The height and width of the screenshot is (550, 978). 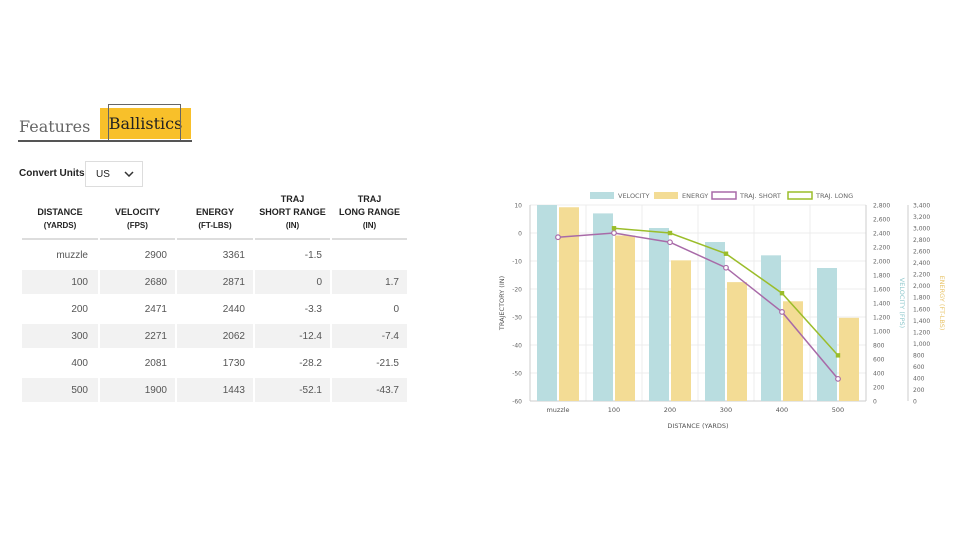 I want to click on trajectory-tick-label: -50, so click(x=517, y=374).